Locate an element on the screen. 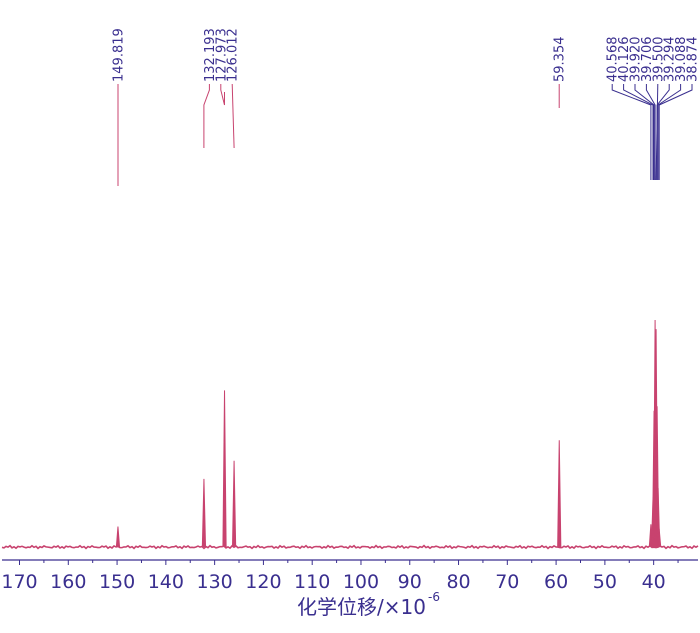 This screenshot has height=633, width=700. peak-label: 149.819 is located at coordinates (119, 55).